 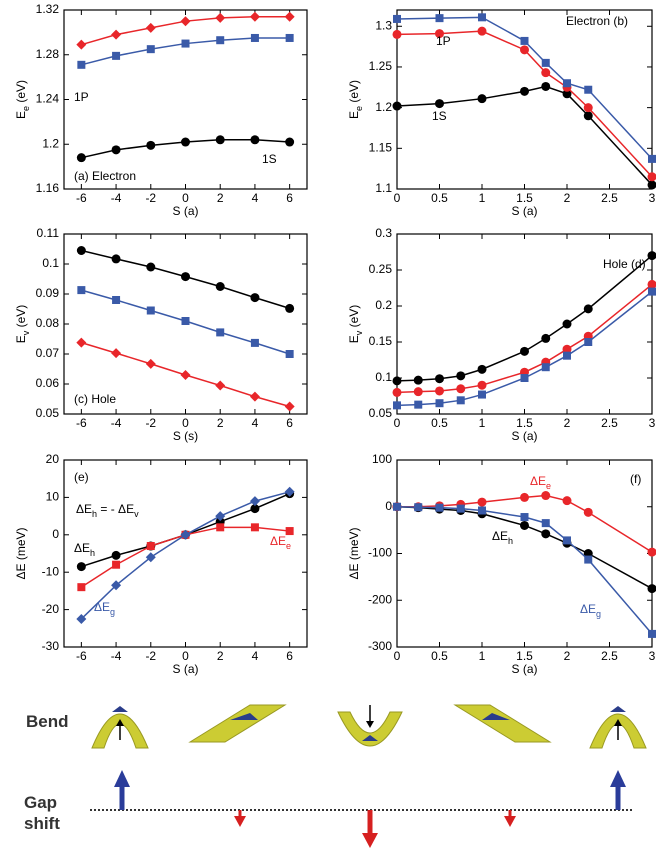 What do you see at coordinates (502, 537) in the screenshot?
I see `annotation: ΔEh` at bounding box center [502, 537].